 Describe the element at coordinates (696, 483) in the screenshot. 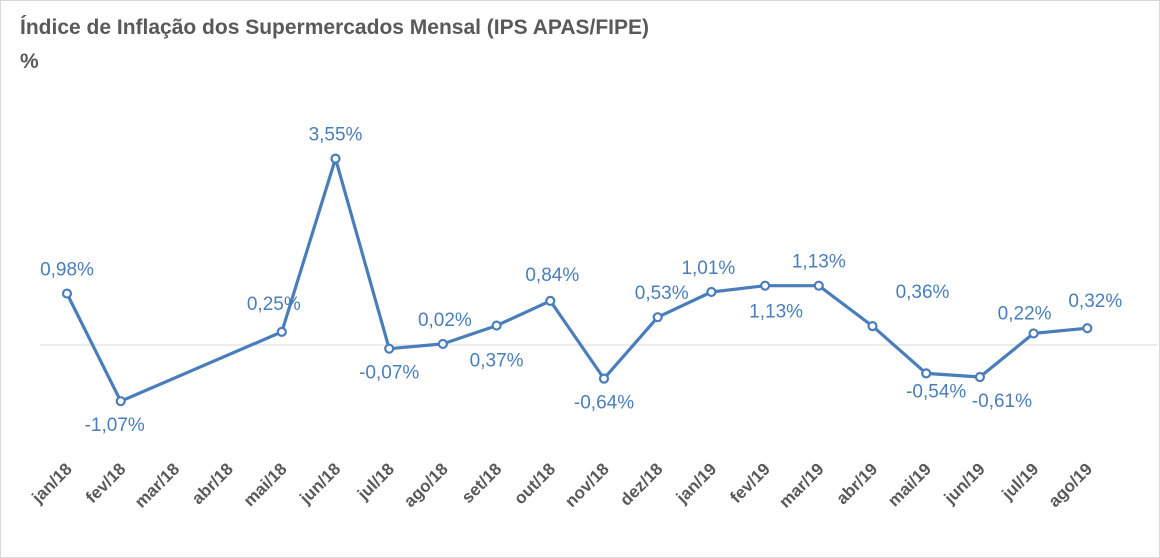

I see `x-tick-label: jan/19` at that location.